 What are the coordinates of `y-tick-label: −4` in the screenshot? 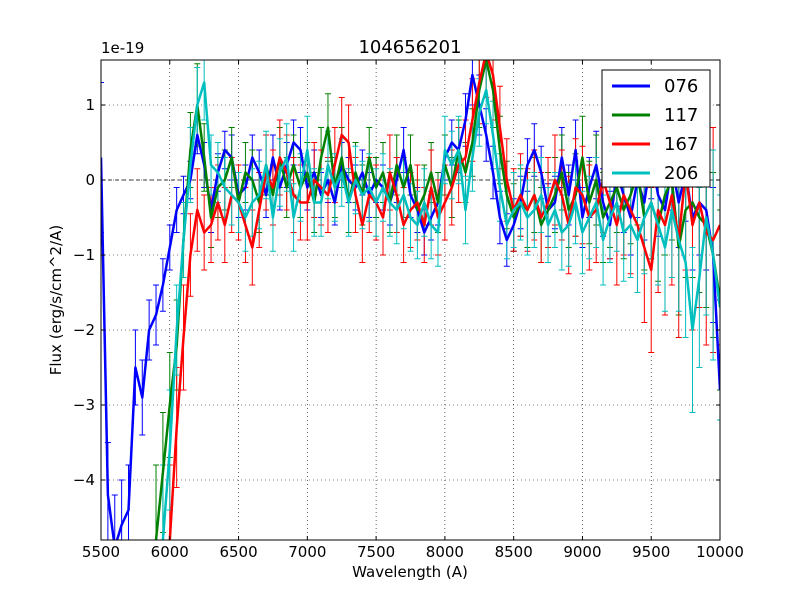 It's located at (84, 480).